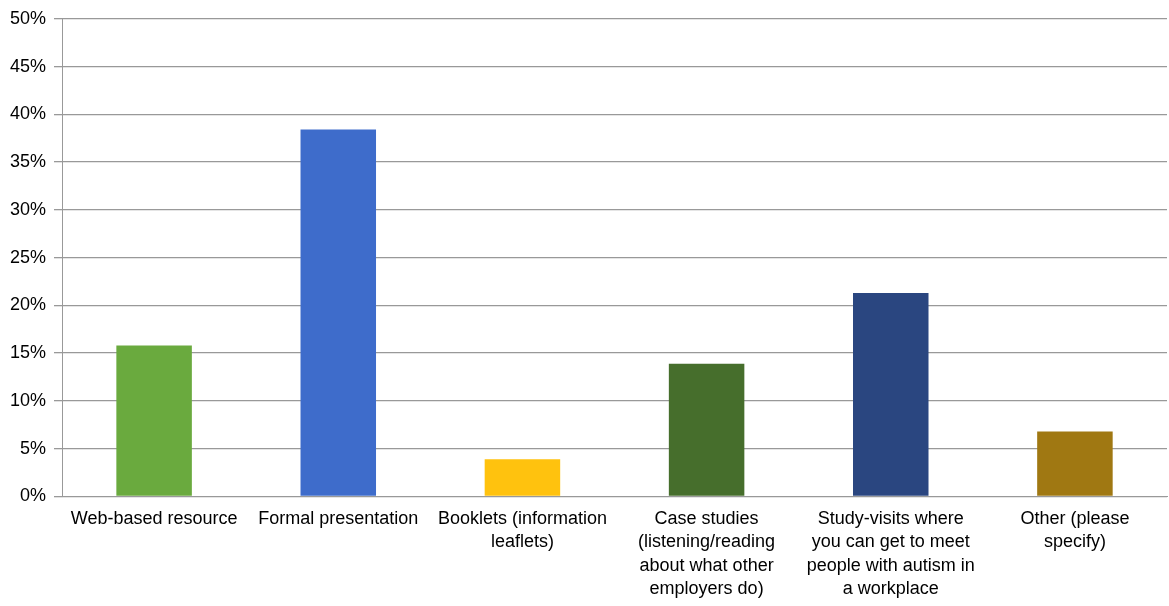 This screenshot has width=1169, height=606. What do you see at coordinates (338, 518) in the screenshot?
I see `x-tick-label: Formal presentation` at bounding box center [338, 518].